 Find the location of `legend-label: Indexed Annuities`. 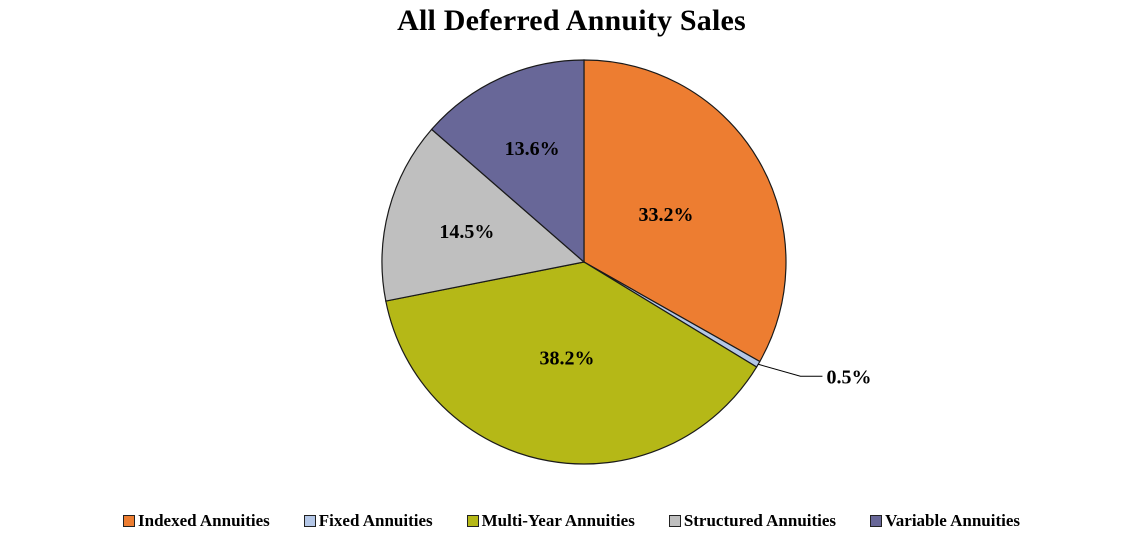

legend-label: Indexed Annuities is located at coordinates (204, 520).